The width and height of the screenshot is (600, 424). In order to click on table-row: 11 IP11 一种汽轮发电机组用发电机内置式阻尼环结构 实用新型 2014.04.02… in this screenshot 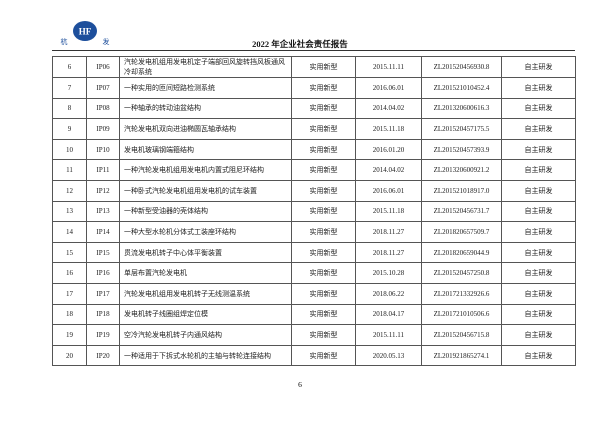, I will do `click(314, 170)`.